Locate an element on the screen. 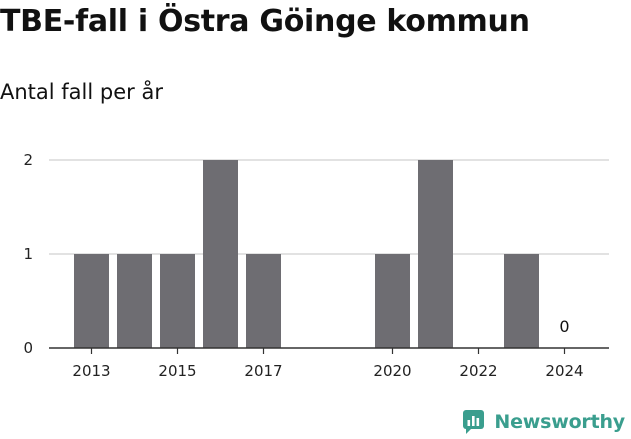 The height and width of the screenshot is (439, 631). bar-2015 is located at coordinates (177, 301).